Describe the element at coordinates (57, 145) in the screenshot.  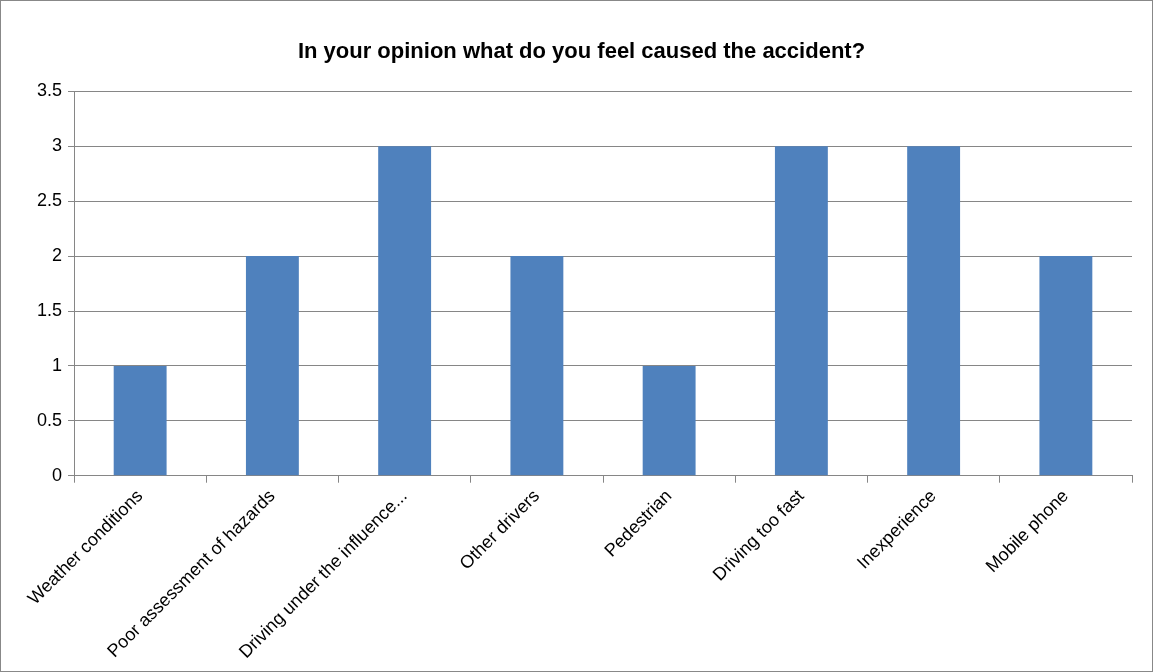
I see `y-tick-label: 3` at that location.